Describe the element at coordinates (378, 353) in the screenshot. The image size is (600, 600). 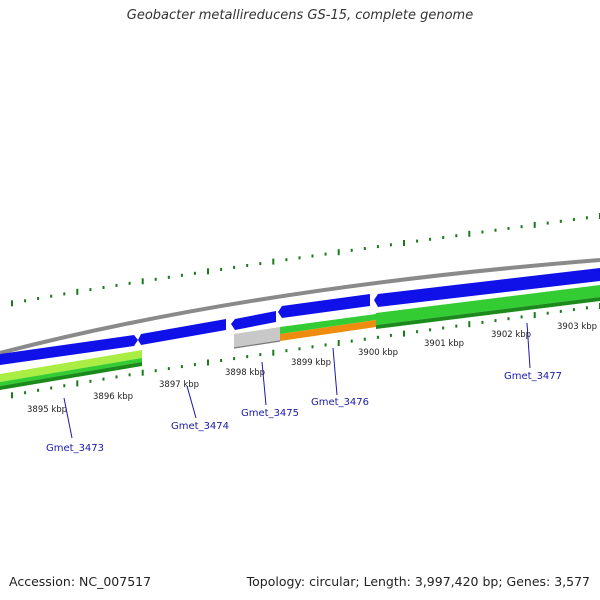
I see `scale-label: 3900 kbp` at that location.